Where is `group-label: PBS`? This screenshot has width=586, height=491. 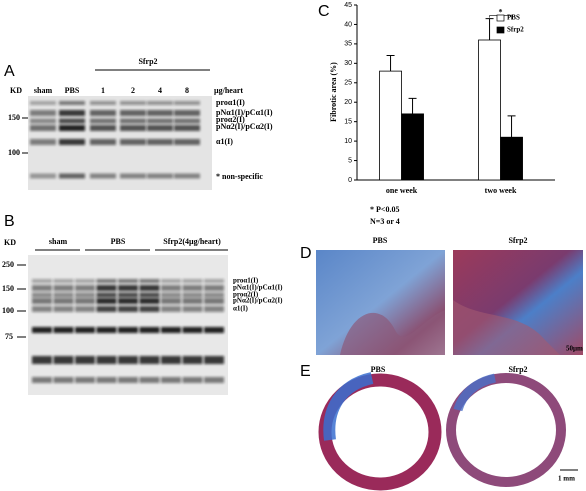
group-label: PBS is located at coordinates (118, 241).